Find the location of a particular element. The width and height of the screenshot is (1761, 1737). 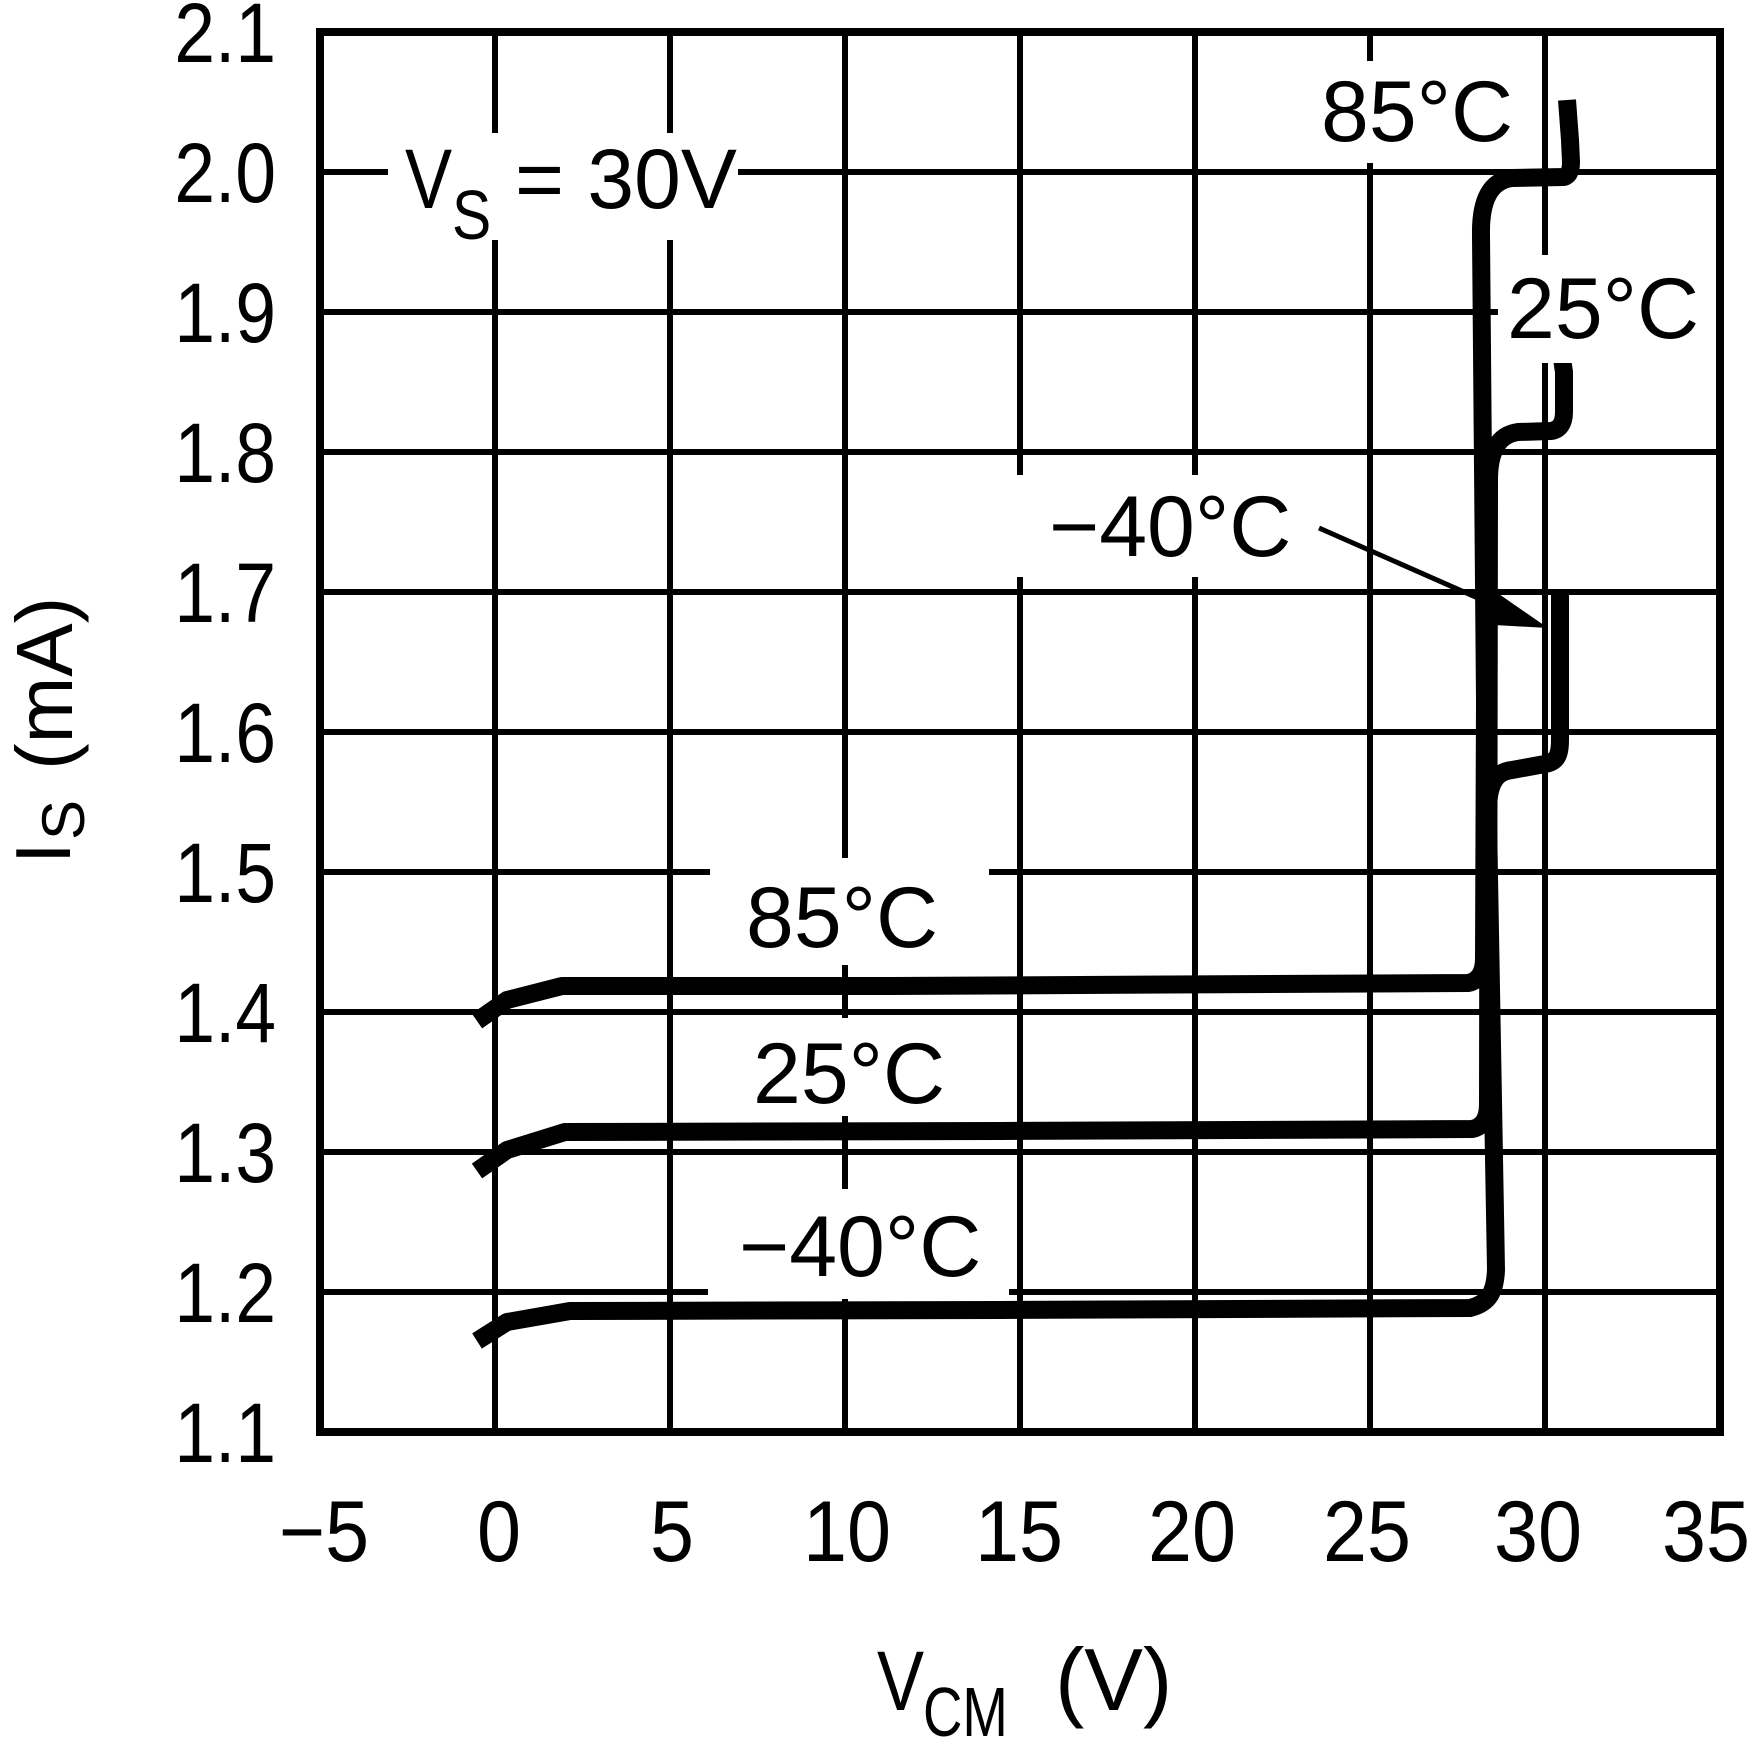

svg-text: 0 is located at coordinates (499, 1531).